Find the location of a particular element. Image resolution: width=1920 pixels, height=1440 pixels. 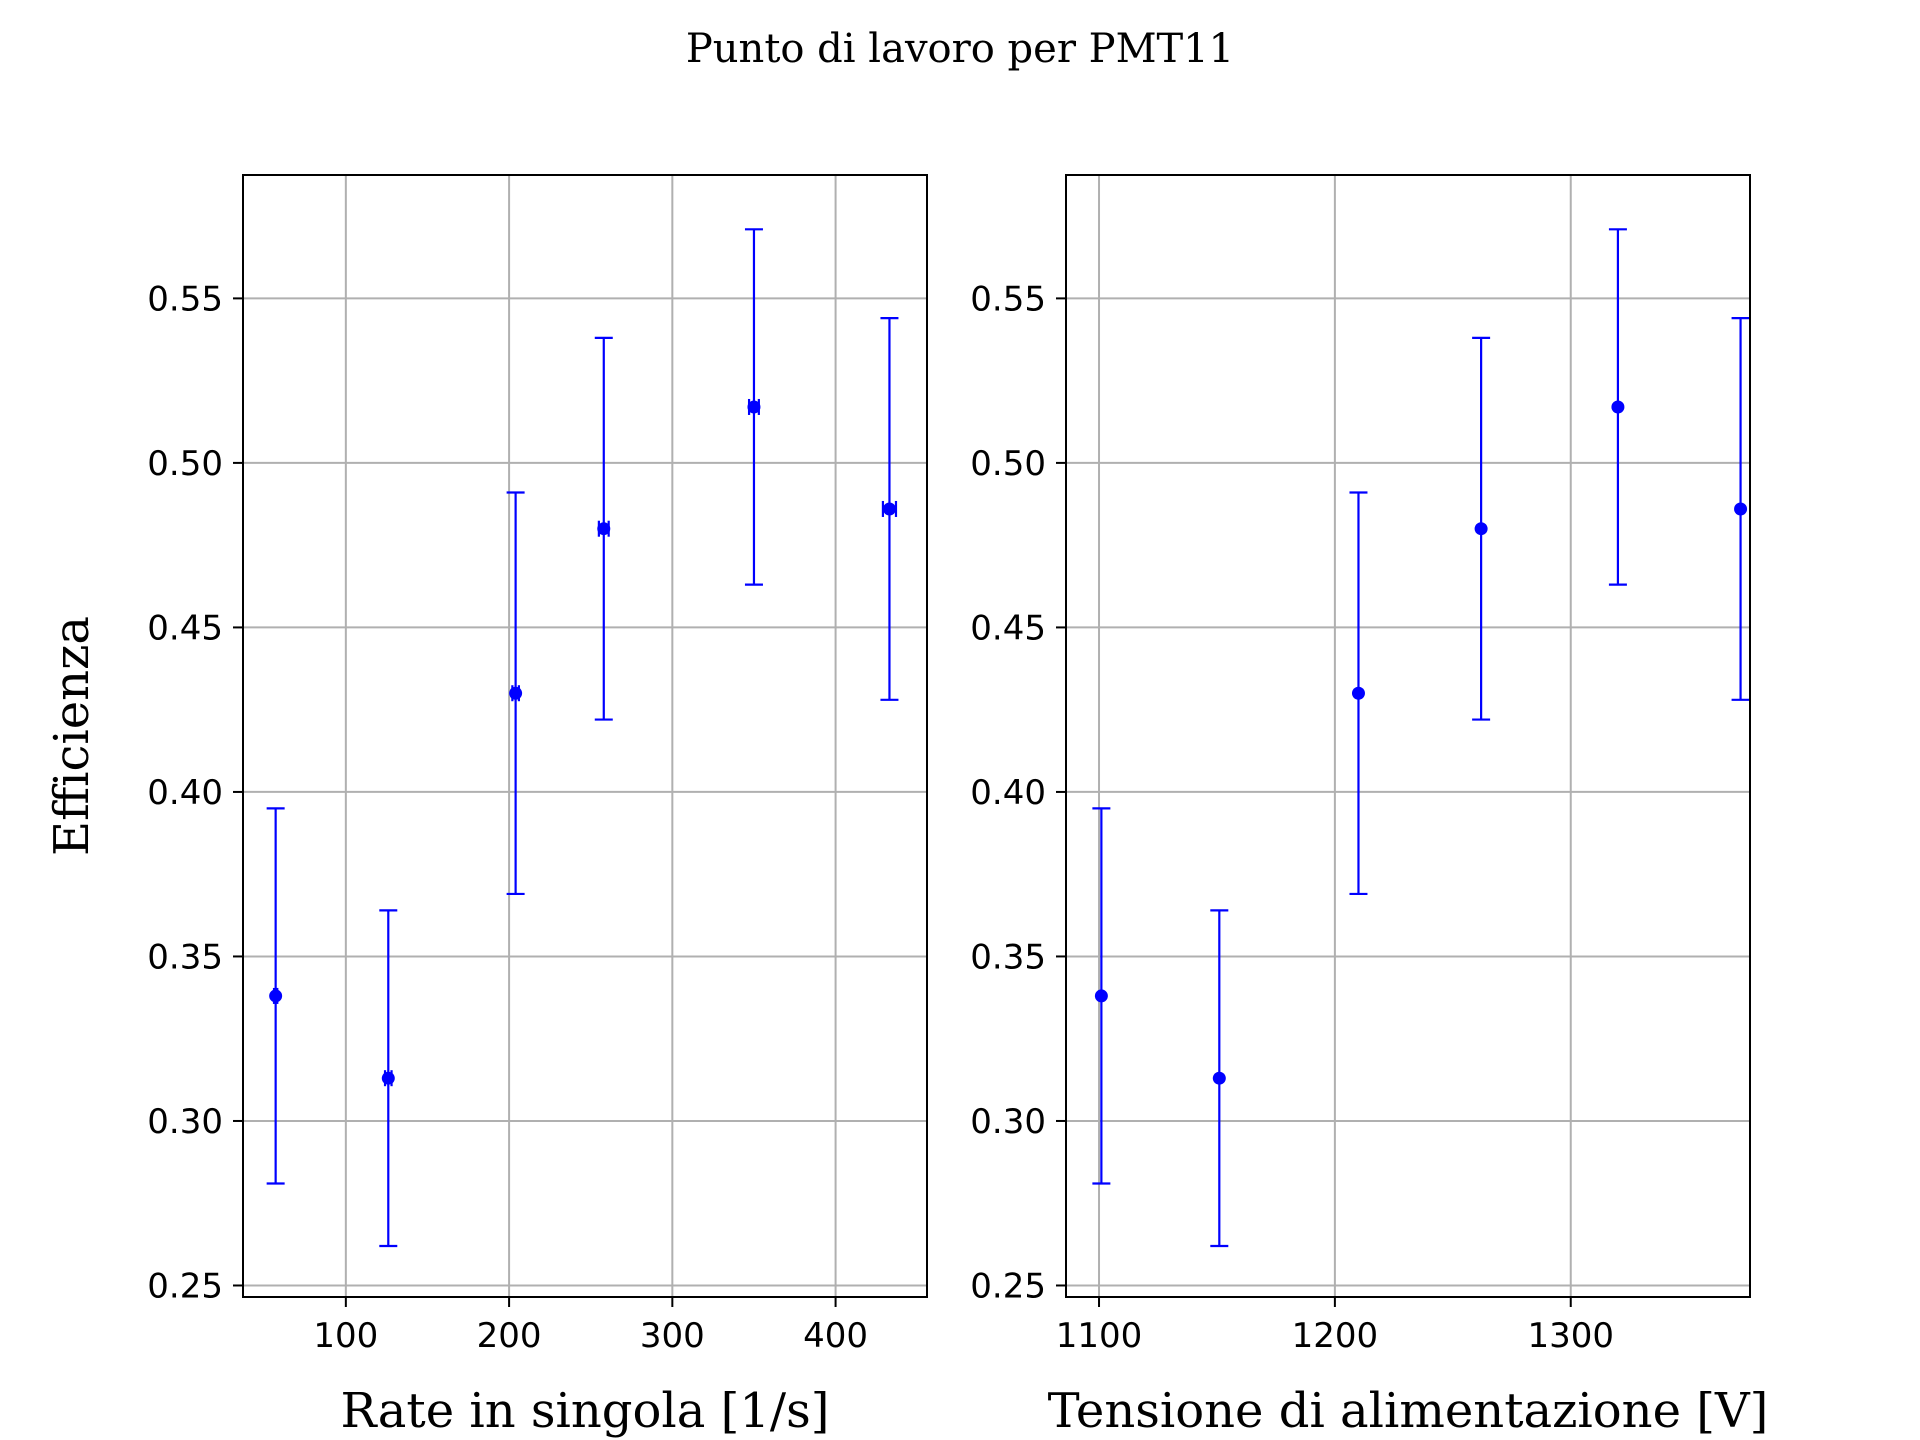

right-y-tick-label: 0.25 is located at coordinates (1008, 1286).